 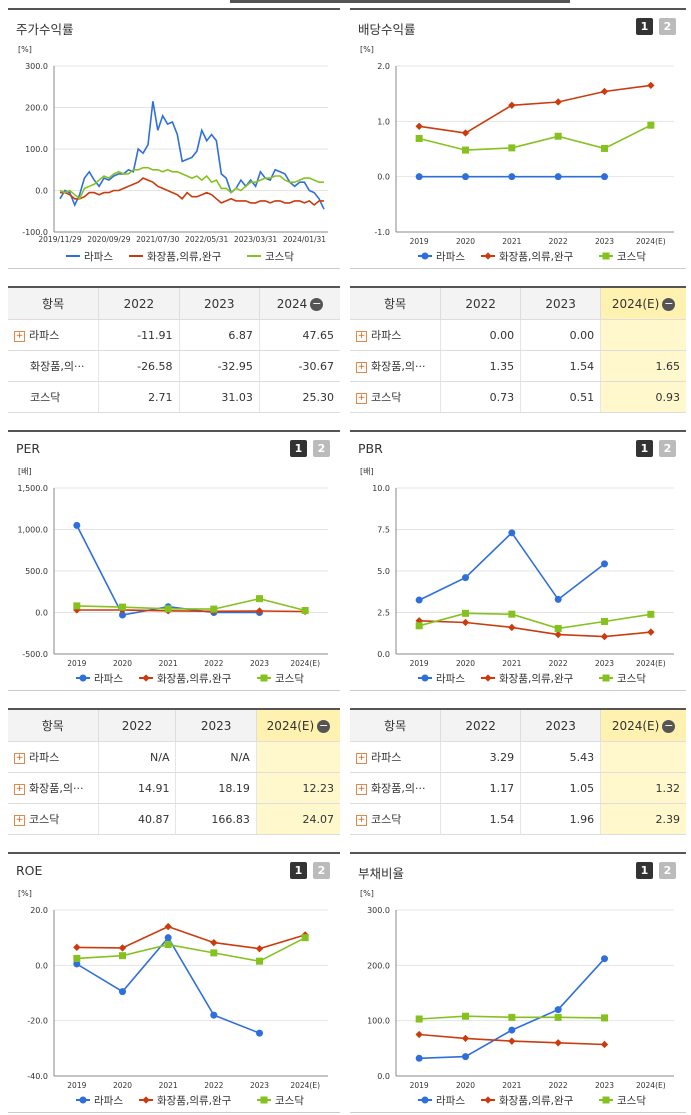 What do you see at coordinates (304, 239) in the screenshot?
I see `x-tick-label: 2024/01/31` at bounding box center [304, 239].